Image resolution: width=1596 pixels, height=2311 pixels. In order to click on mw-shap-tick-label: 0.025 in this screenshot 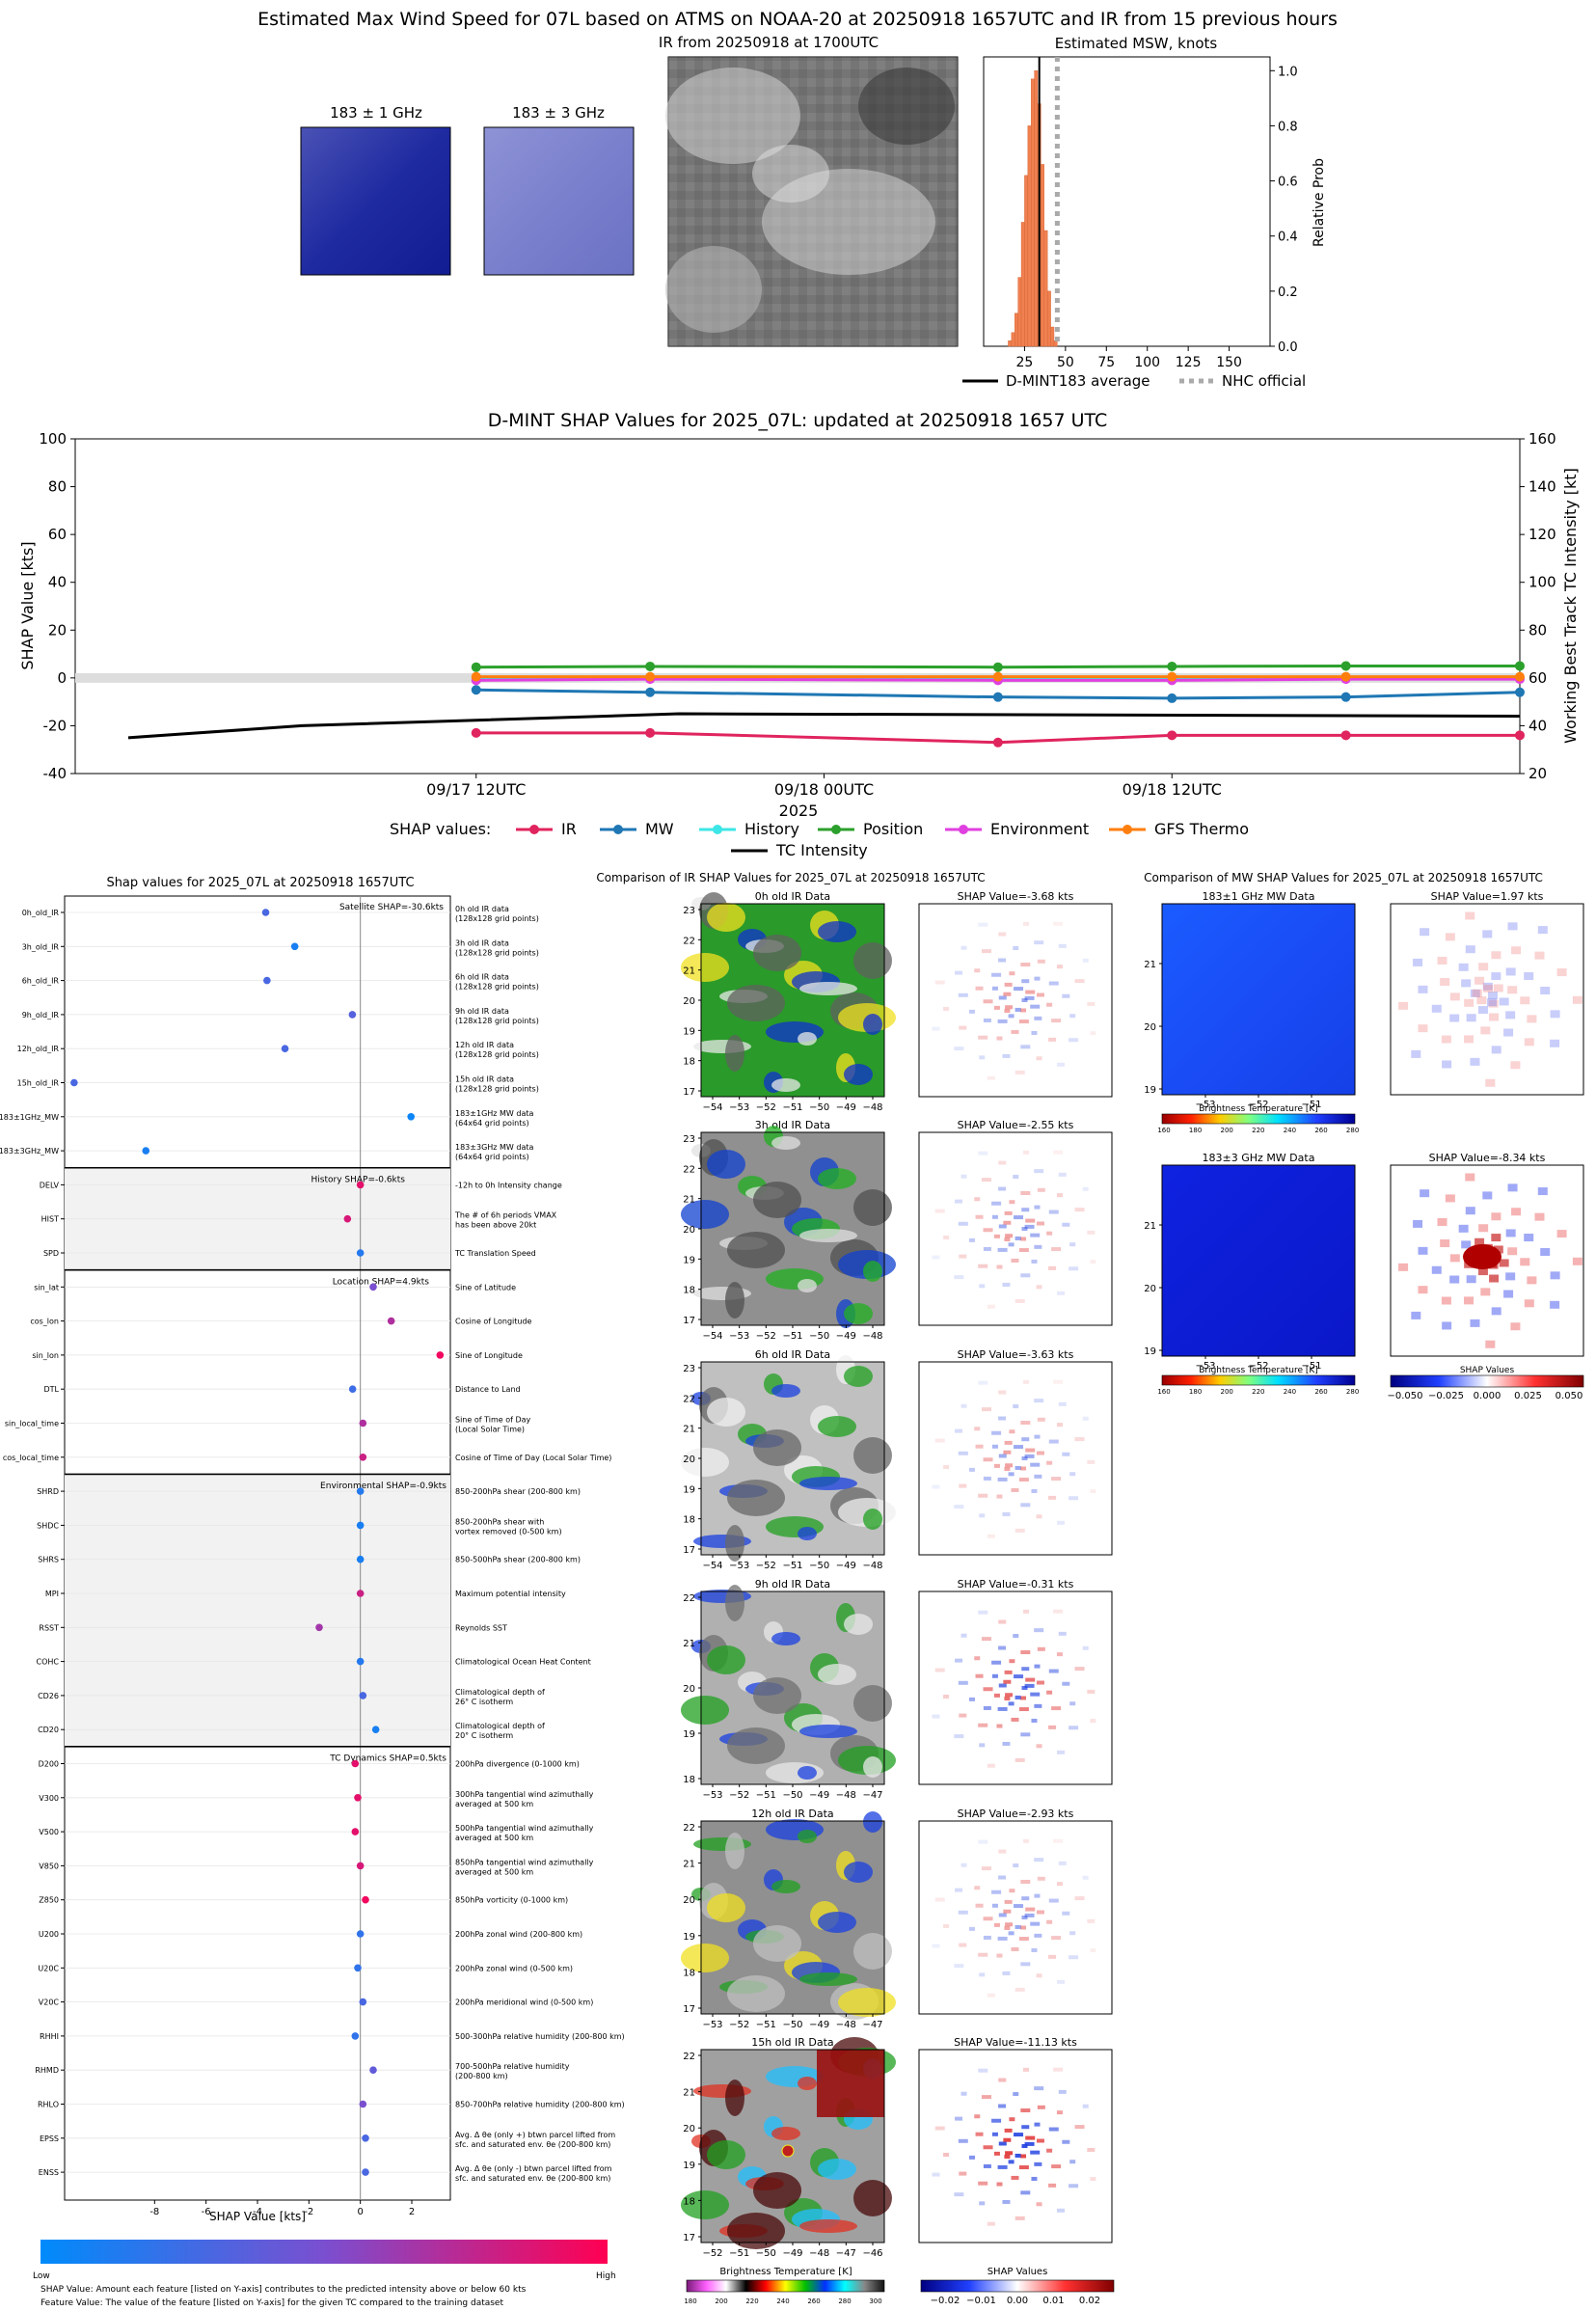, I will do `click(1528, 1396)`.